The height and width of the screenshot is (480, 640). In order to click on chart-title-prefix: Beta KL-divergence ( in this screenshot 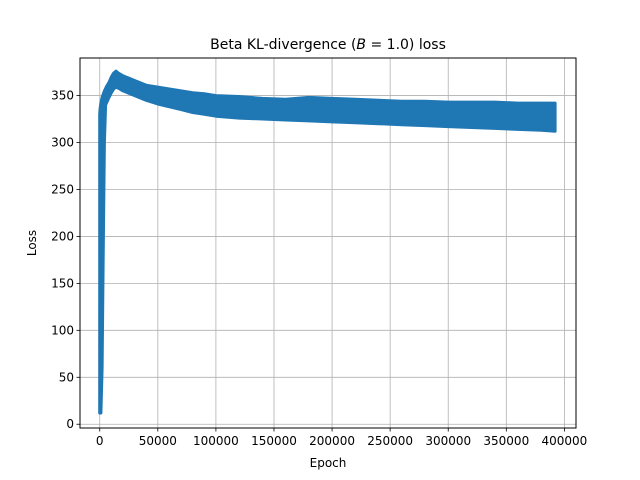, I will do `click(283, 45)`.